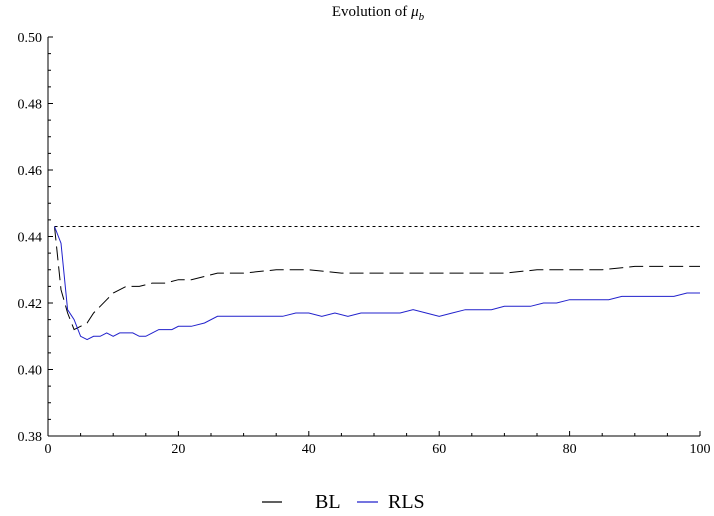 The image size is (714, 516). I want to click on y-tick-label: 0.40, so click(30, 371).